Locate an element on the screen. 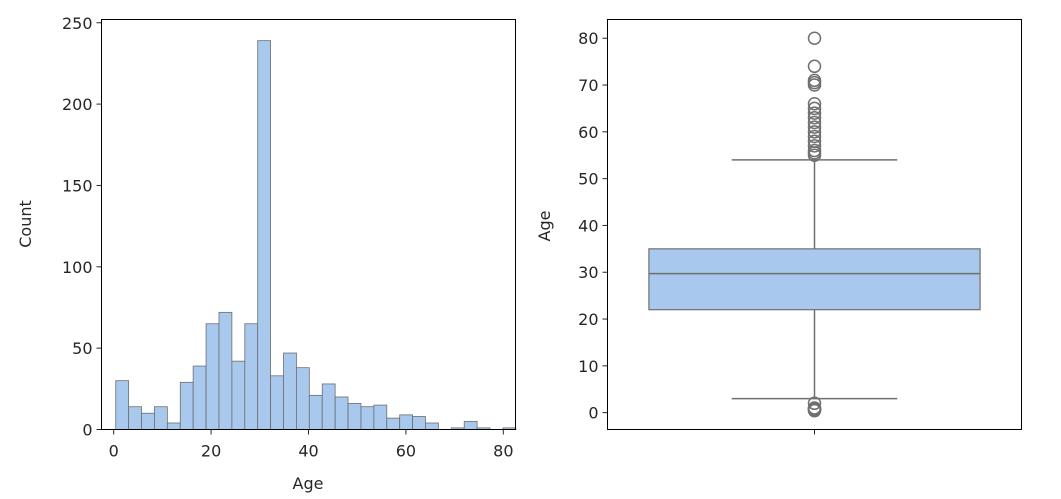  histogram-y-tick-label: 50 is located at coordinates (82, 348).